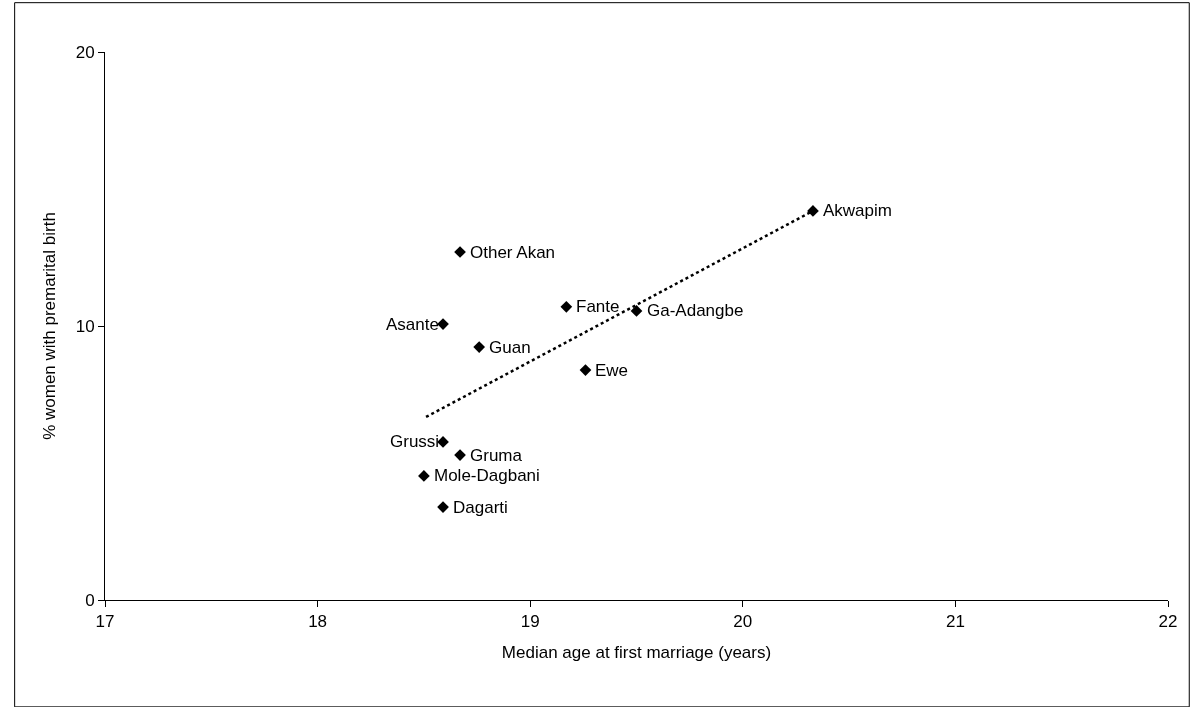 The height and width of the screenshot is (707, 1193). I want to click on annotation: Grussi, so click(415, 441).